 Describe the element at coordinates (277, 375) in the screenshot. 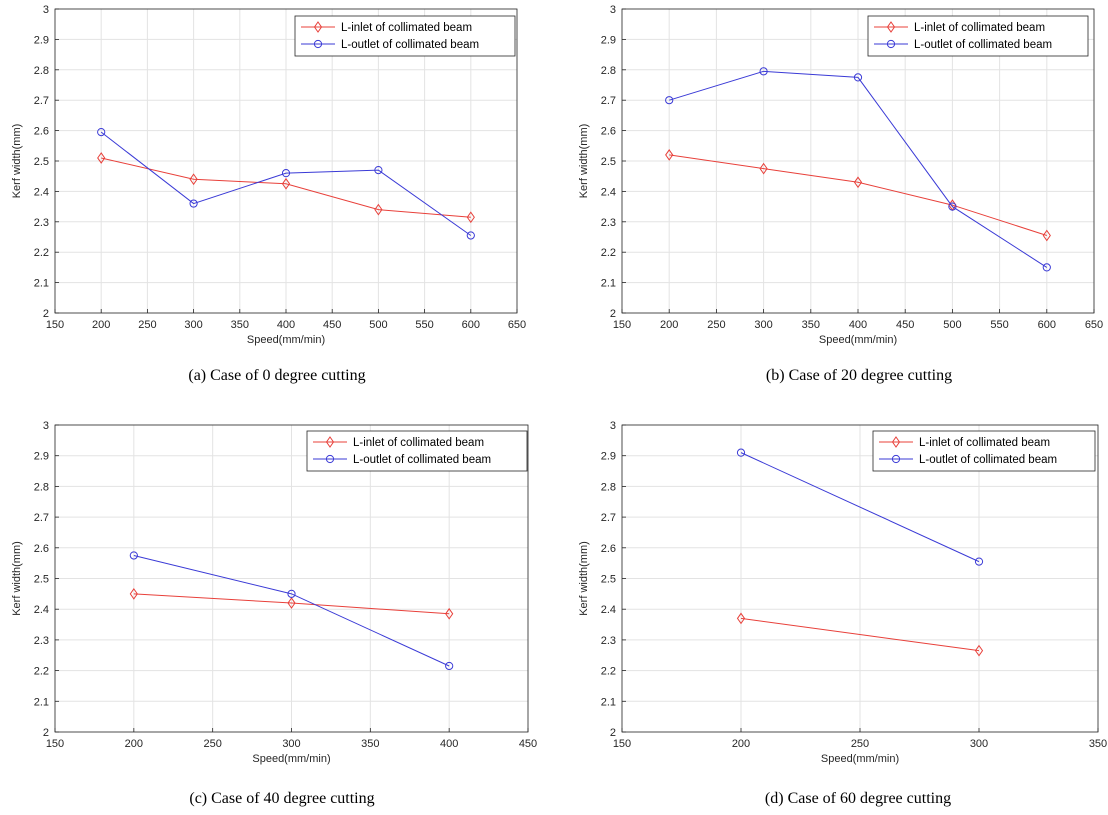

I see `chart-a-caption: (a) Case of 0 degree cutting` at that location.